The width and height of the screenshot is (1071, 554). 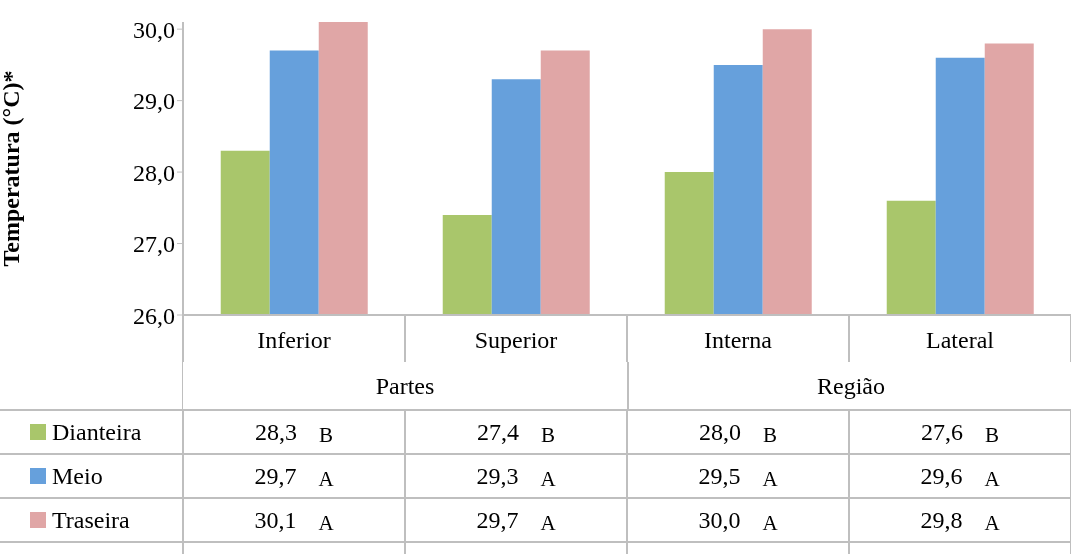 What do you see at coordinates (941, 520) in the screenshot?
I see `data-label: 29,8` at bounding box center [941, 520].